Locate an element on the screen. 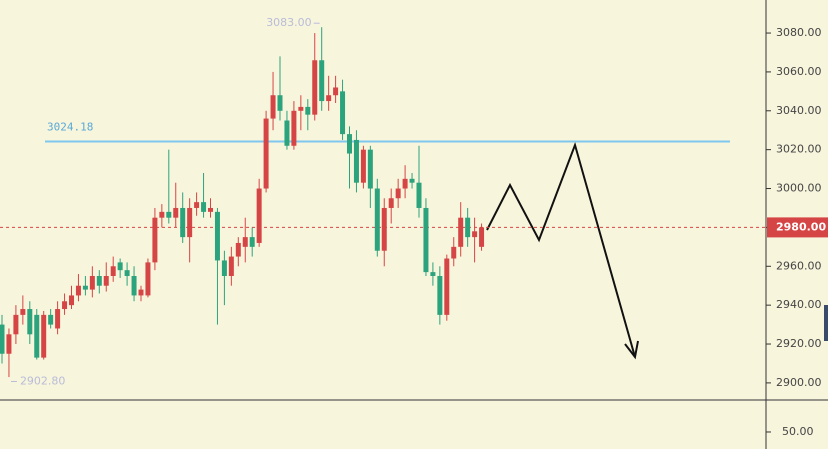  side-tab is located at coordinates (826, 323).